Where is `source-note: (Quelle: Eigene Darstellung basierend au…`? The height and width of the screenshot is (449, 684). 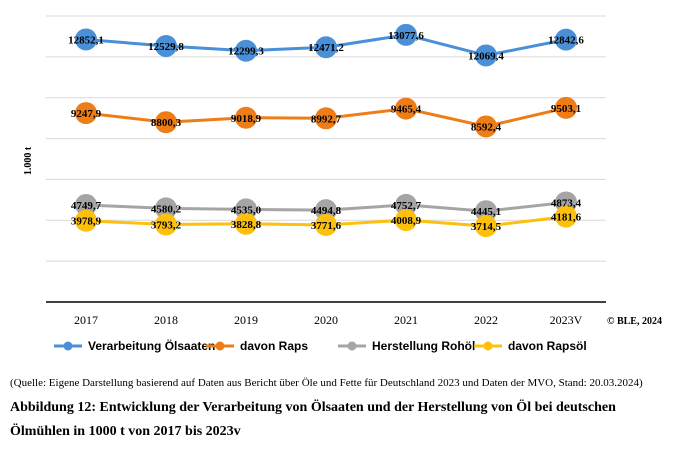 source-note: (Quelle: Eigene Darstellung basierend au… is located at coordinates (326, 383).